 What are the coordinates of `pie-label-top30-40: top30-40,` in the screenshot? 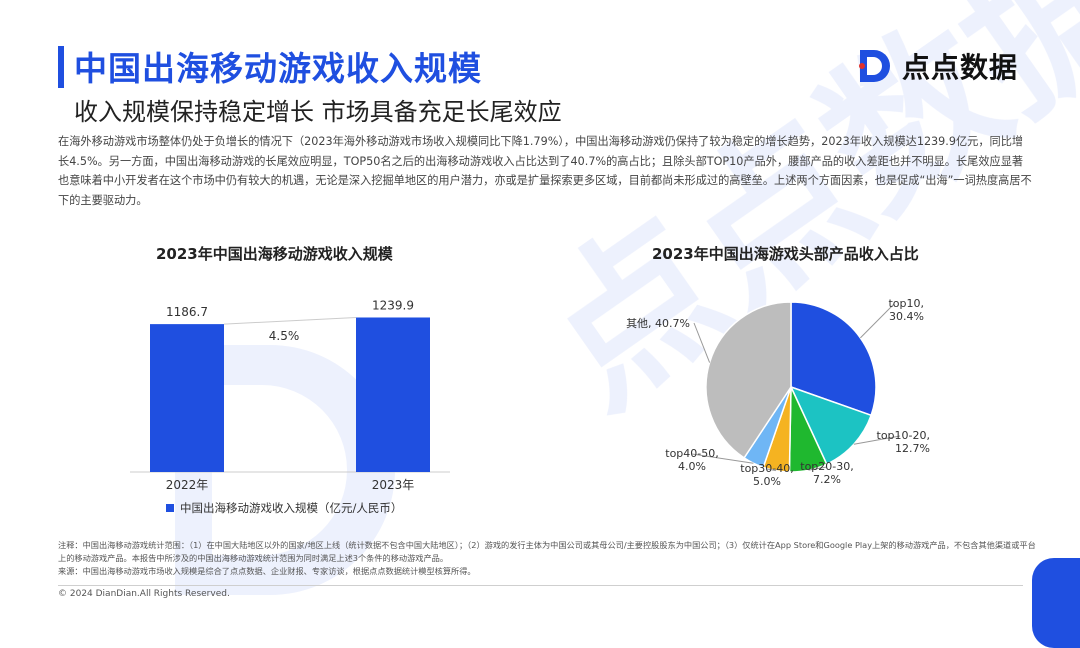 It's located at (767, 468).